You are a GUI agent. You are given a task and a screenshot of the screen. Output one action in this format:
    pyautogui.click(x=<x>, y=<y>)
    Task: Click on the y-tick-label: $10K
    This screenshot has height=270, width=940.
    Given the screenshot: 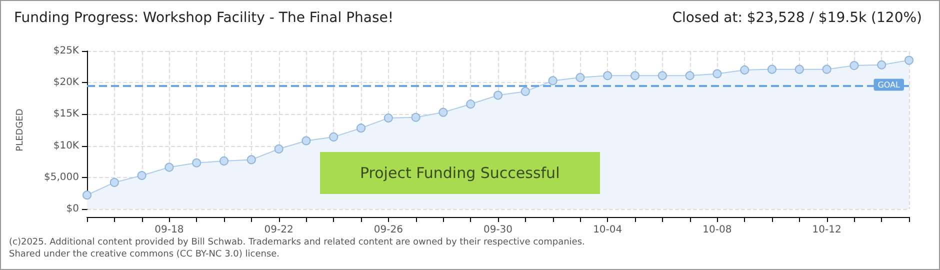 What is the action you would take?
    pyautogui.click(x=66, y=146)
    